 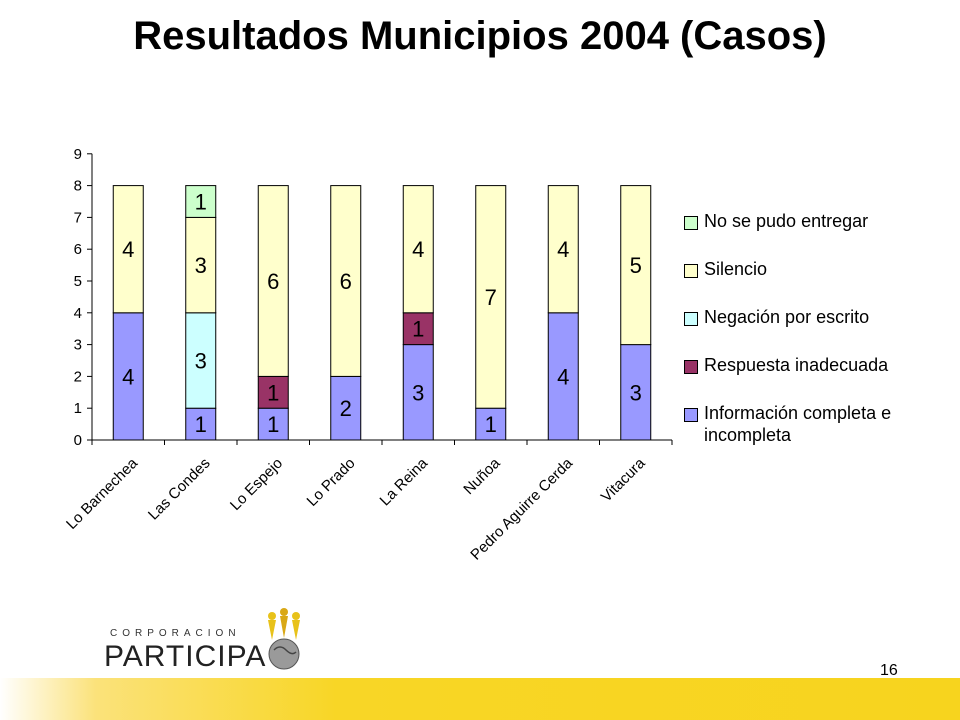 I want to click on logo-main-text: PARTICIPA, so click(x=185, y=656).